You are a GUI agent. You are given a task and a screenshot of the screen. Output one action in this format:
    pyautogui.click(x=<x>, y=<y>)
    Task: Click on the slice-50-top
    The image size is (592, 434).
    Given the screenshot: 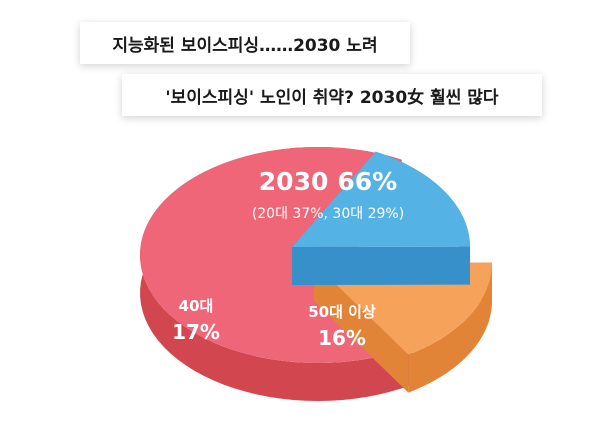 What is the action you would take?
    pyautogui.click(x=403, y=308)
    